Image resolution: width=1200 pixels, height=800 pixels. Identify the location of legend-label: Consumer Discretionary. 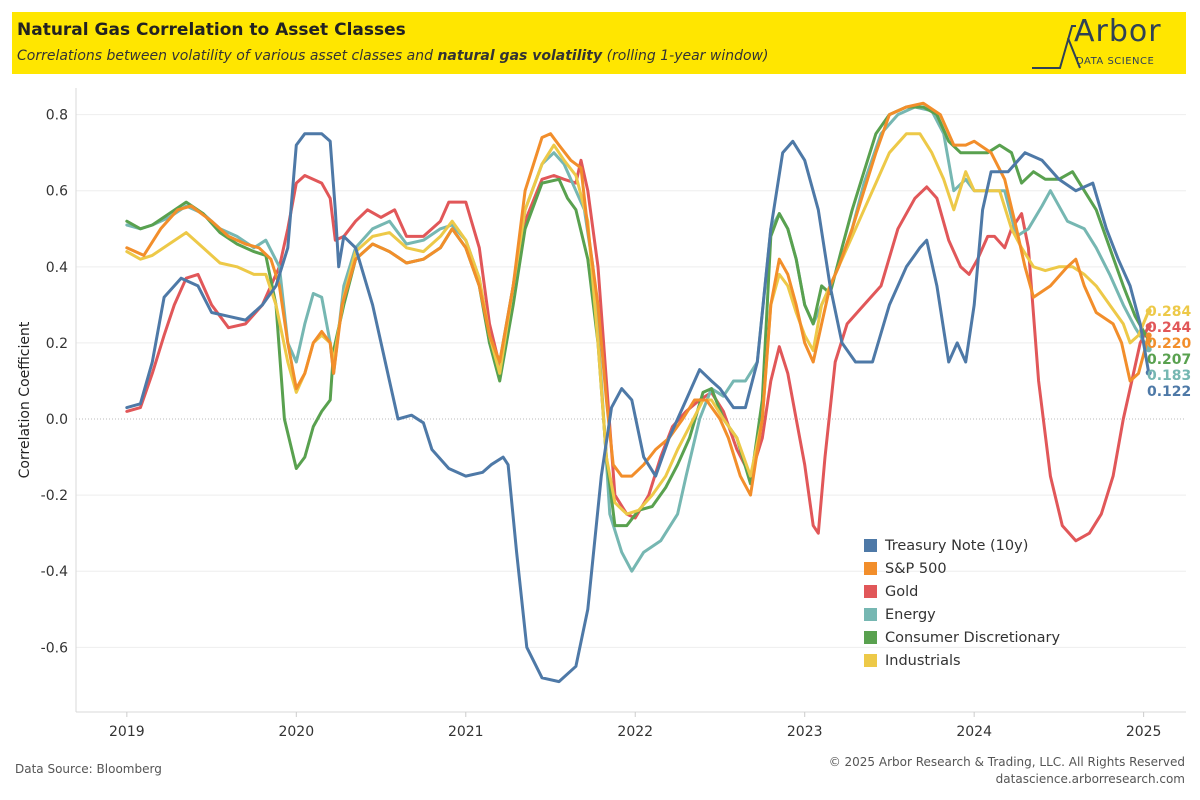
(973, 637).